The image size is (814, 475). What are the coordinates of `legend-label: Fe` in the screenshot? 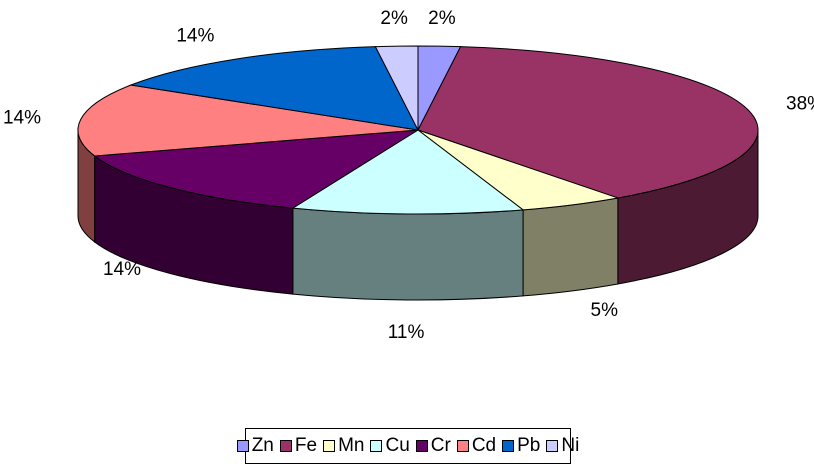 It's located at (306, 445).